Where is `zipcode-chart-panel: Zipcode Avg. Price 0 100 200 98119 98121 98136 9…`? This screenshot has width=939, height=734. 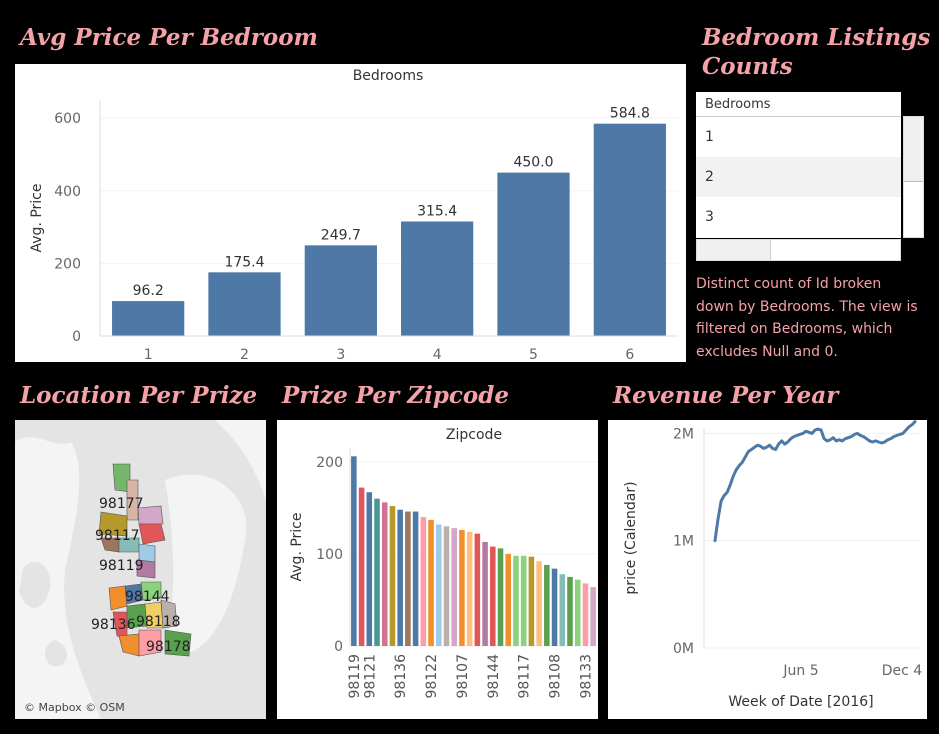
zipcode-chart-panel: Zipcode Avg. Price 0 100 200 98119 98121 98136 9… is located at coordinates (437, 569).